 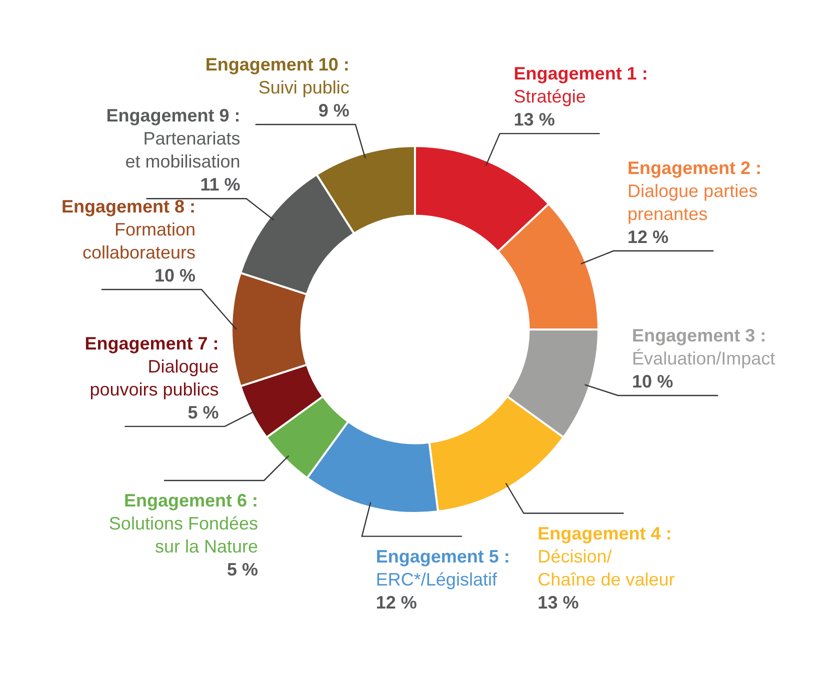 What do you see at coordinates (220, 184) in the screenshot?
I see `data-label: 11 %` at bounding box center [220, 184].